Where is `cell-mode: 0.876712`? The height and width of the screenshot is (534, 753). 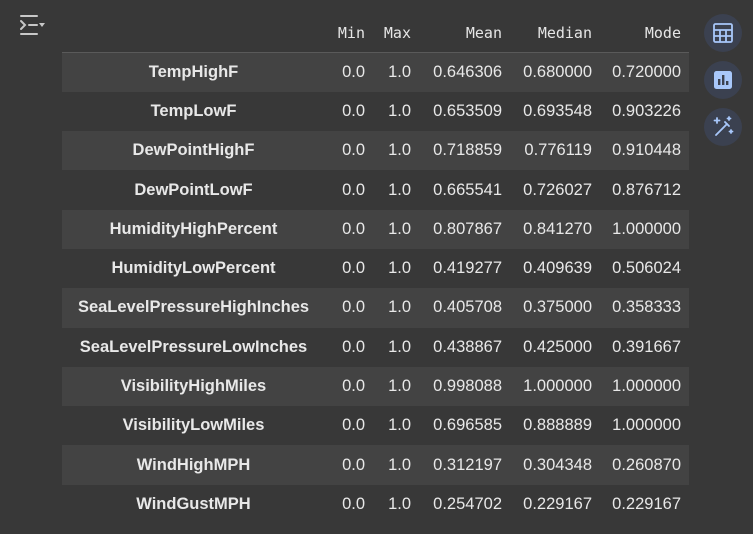 cell-mode: 0.876712 is located at coordinates (646, 189).